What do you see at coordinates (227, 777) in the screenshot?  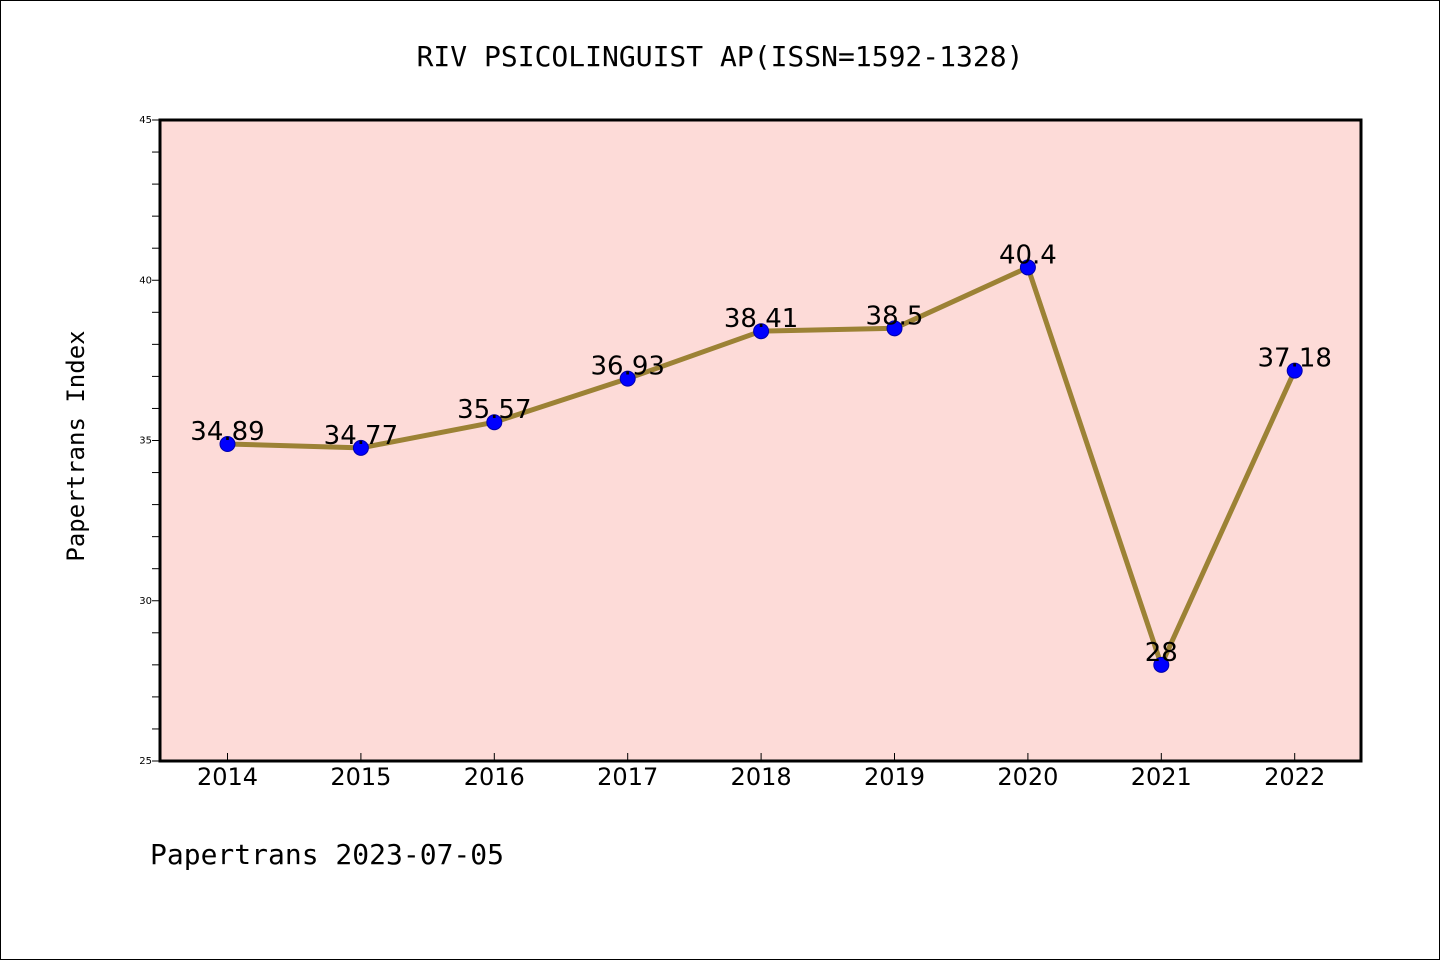 I see `x-tick-label: 2014` at bounding box center [227, 777].